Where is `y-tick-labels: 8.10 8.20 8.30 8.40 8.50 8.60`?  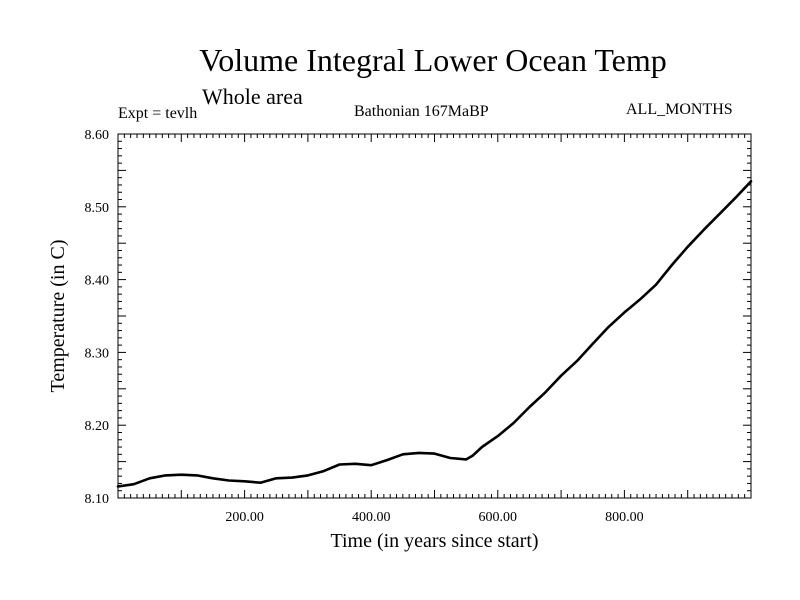 y-tick-labels: 8.10 8.20 8.30 8.40 8.50 8.60 is located at coordinates (97, 317).